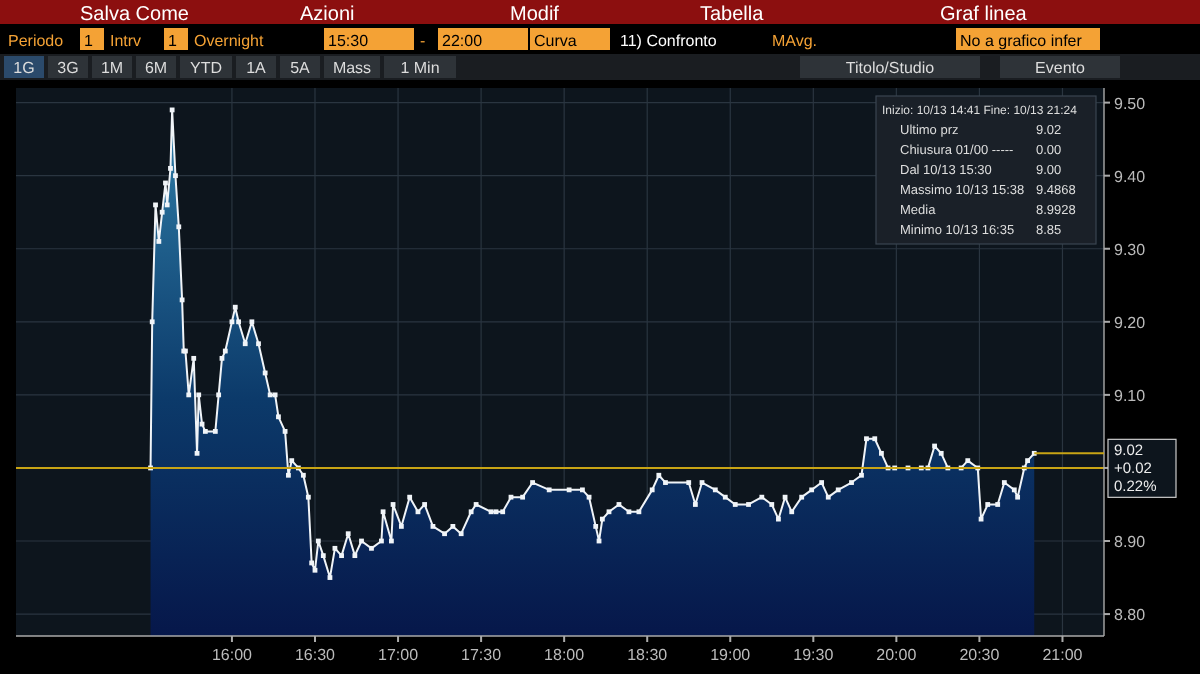  I want to click on text: 15:30, so click(349, 41).